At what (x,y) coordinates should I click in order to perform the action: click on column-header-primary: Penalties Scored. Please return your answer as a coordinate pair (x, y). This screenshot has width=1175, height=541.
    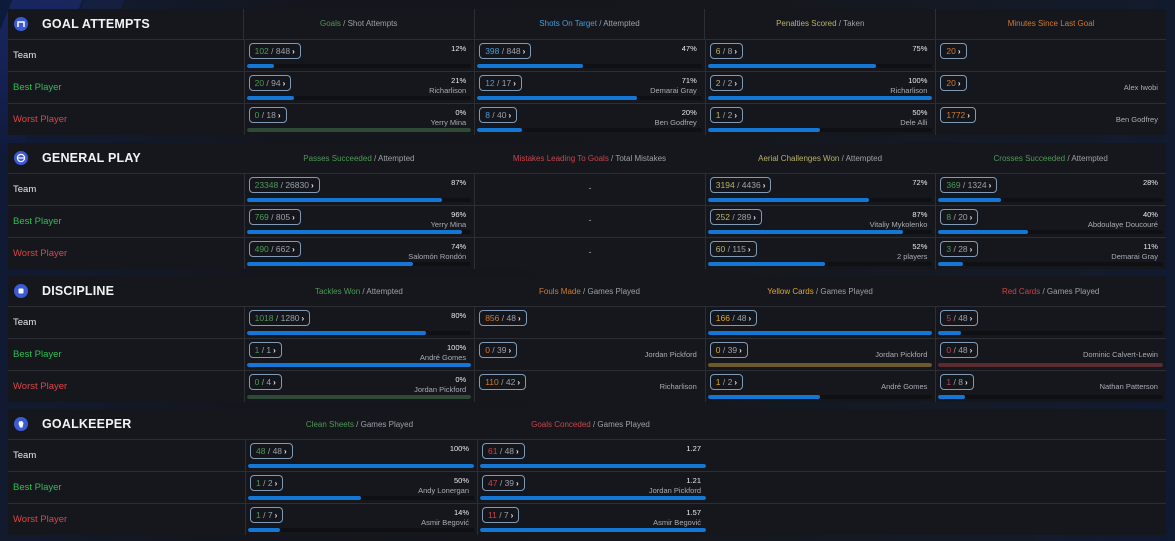
    Looking at the image, I should click on (806, 23).